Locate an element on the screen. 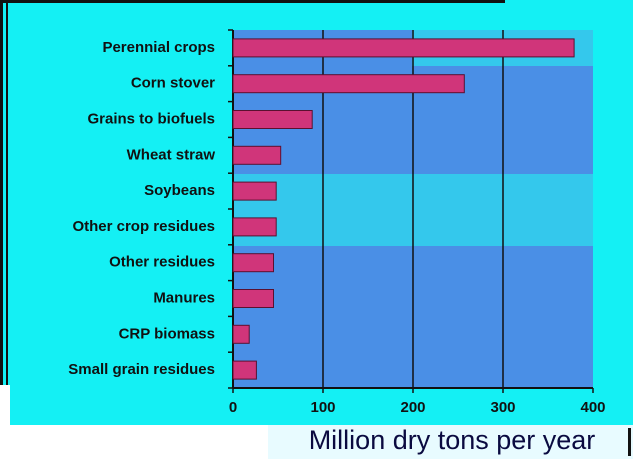 Image resolution: width=633 pixels, height=459 pixels. y-tick-label: Grains to biofuels is located at coordinates (151, 118).